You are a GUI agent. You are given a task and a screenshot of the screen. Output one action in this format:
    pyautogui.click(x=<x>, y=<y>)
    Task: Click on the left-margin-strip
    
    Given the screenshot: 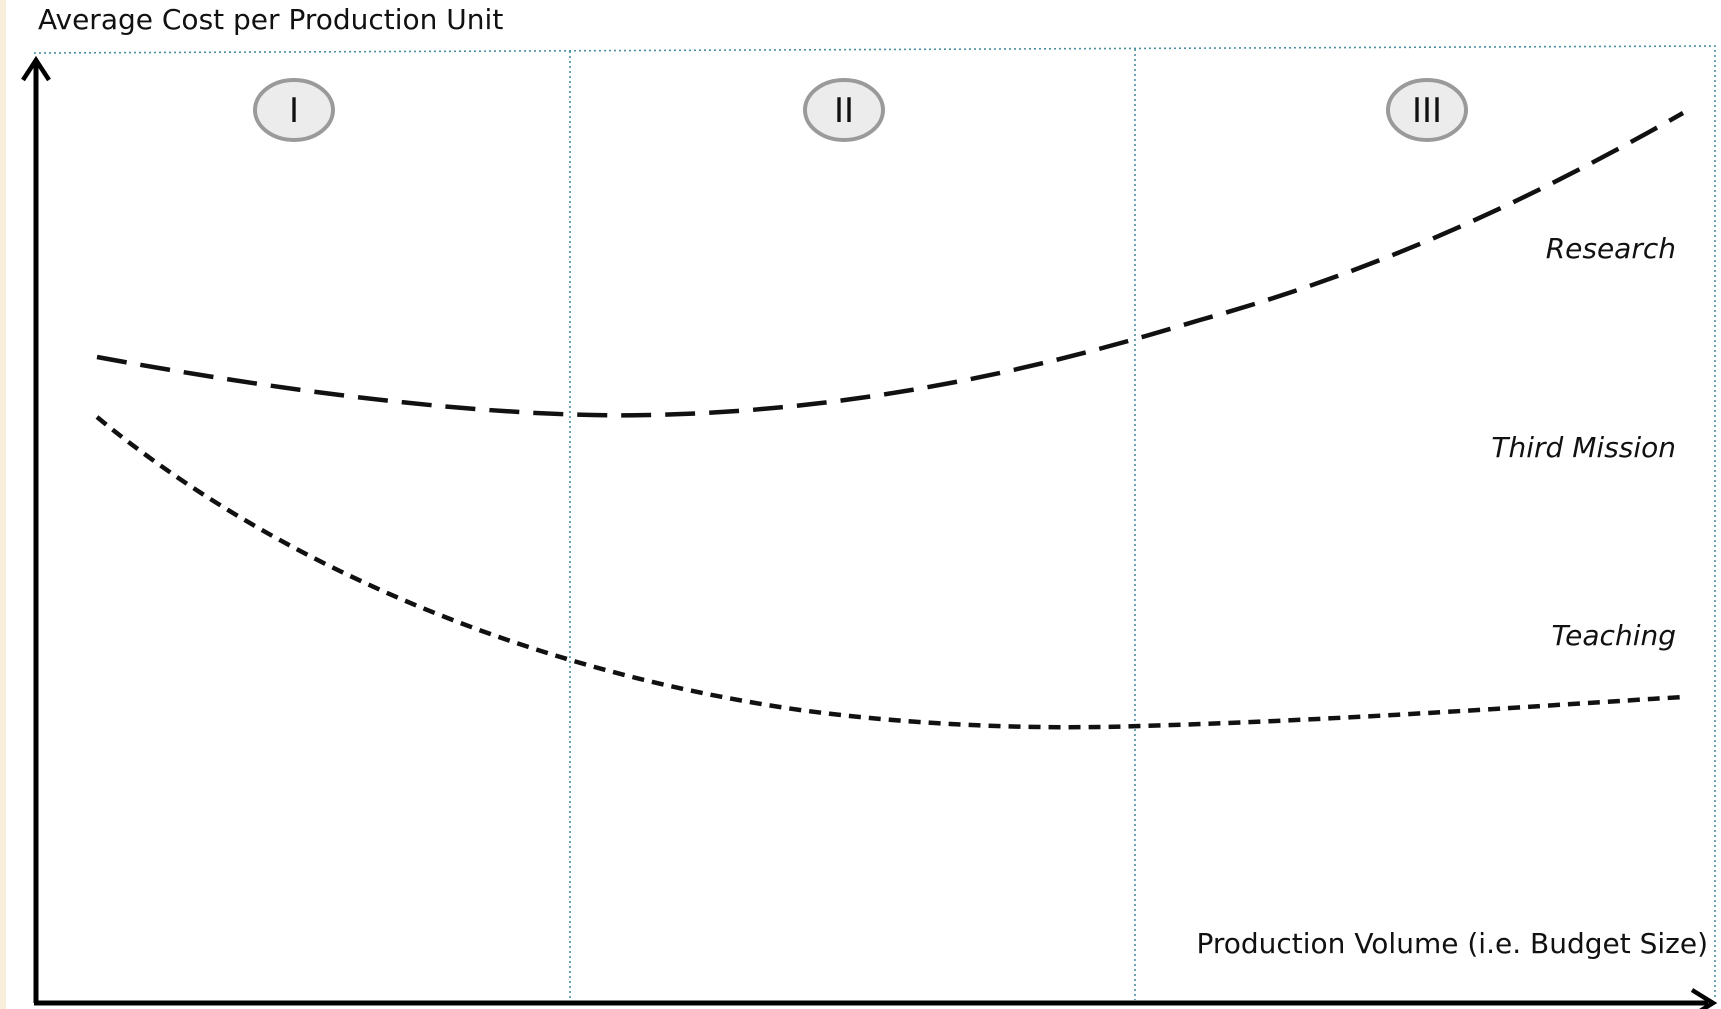 What is the action you would take?
    pyautogui.click(x=3, y=504)
    